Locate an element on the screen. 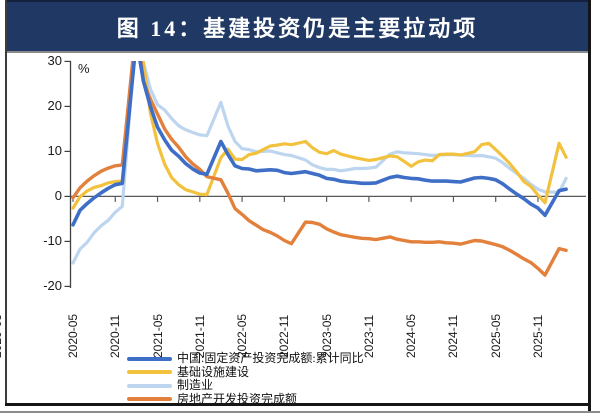 Image resolution: width=600 pixels, height=413 pixels. legend-label: 基础设施建设 is located at coordinates (213, 371).